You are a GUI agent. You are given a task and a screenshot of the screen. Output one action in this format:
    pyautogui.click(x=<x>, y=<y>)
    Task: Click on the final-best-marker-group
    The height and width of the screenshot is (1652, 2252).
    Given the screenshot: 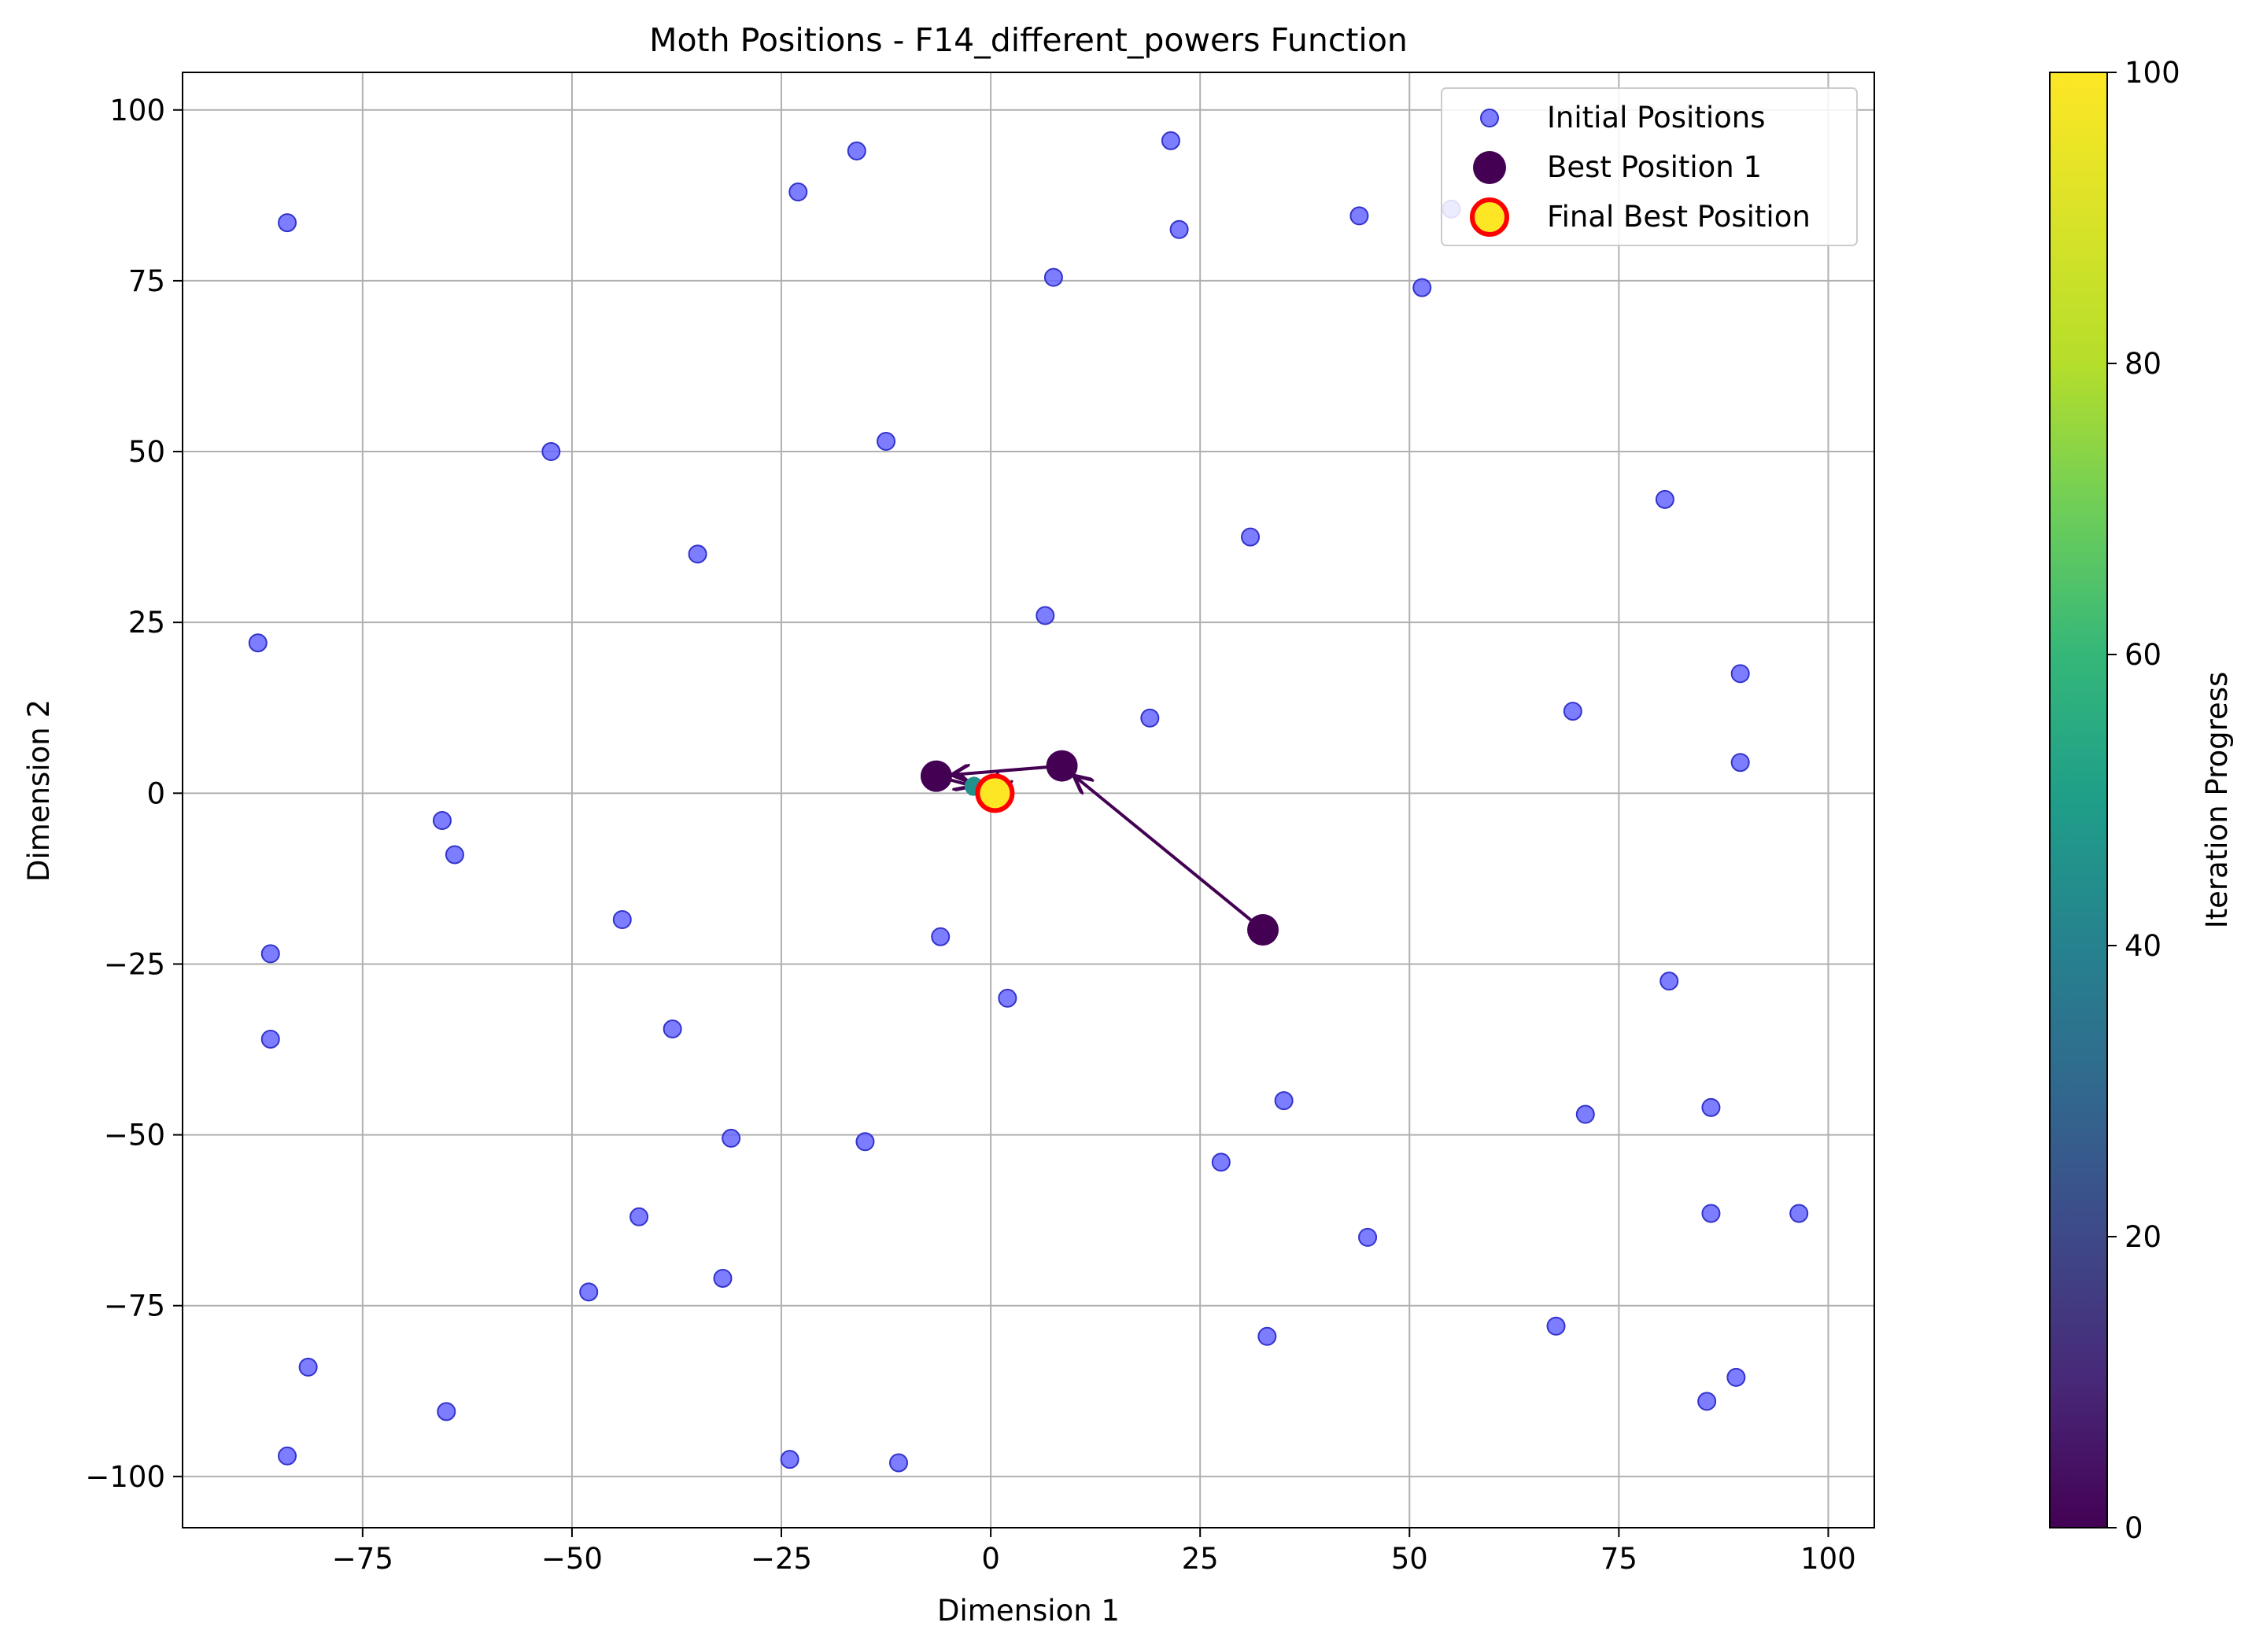 What is the action you would take?
    pyautogui.click(x=995, y=793)
    